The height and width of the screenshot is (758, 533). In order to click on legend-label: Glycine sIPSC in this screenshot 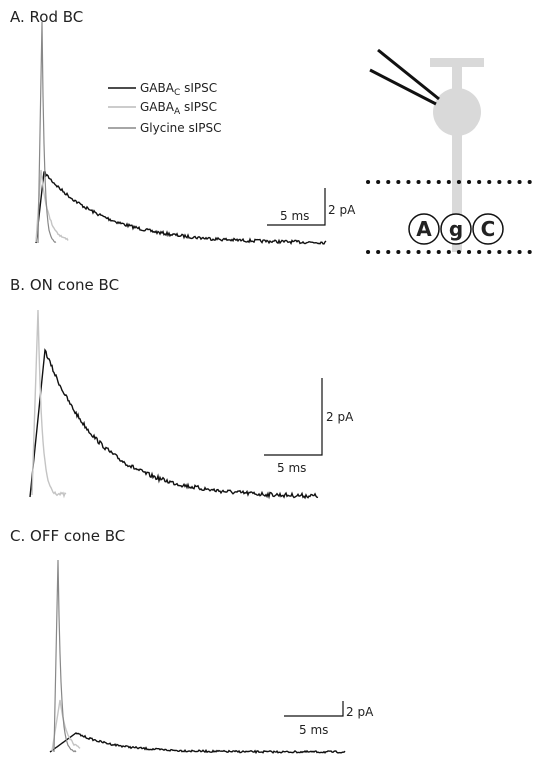, I will do `click(181, 128)`.